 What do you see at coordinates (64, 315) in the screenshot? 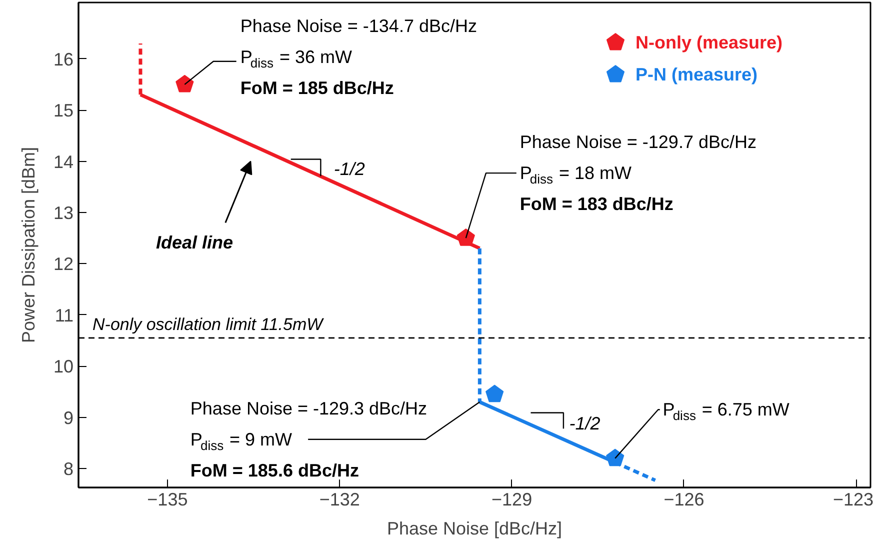
I see `y-tick-label: 11` at bounding box center [64, 315].